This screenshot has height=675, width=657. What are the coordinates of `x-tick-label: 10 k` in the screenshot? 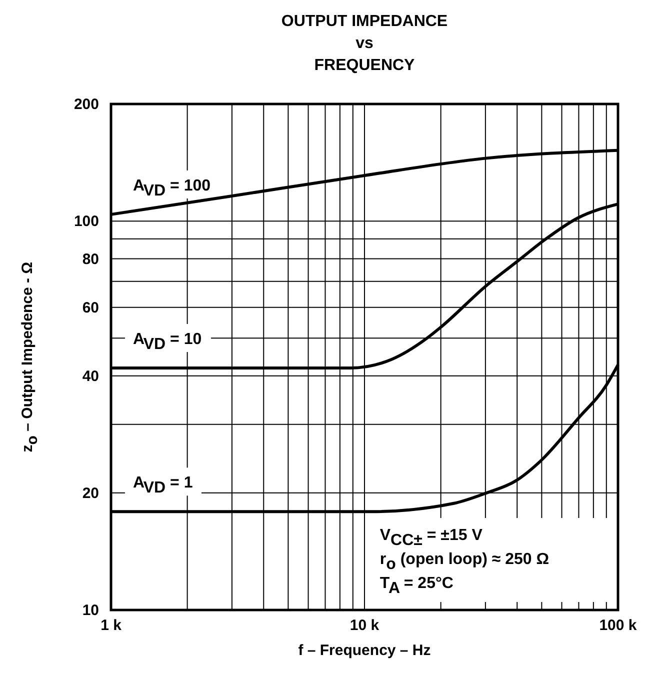 It's located at (365, 625).